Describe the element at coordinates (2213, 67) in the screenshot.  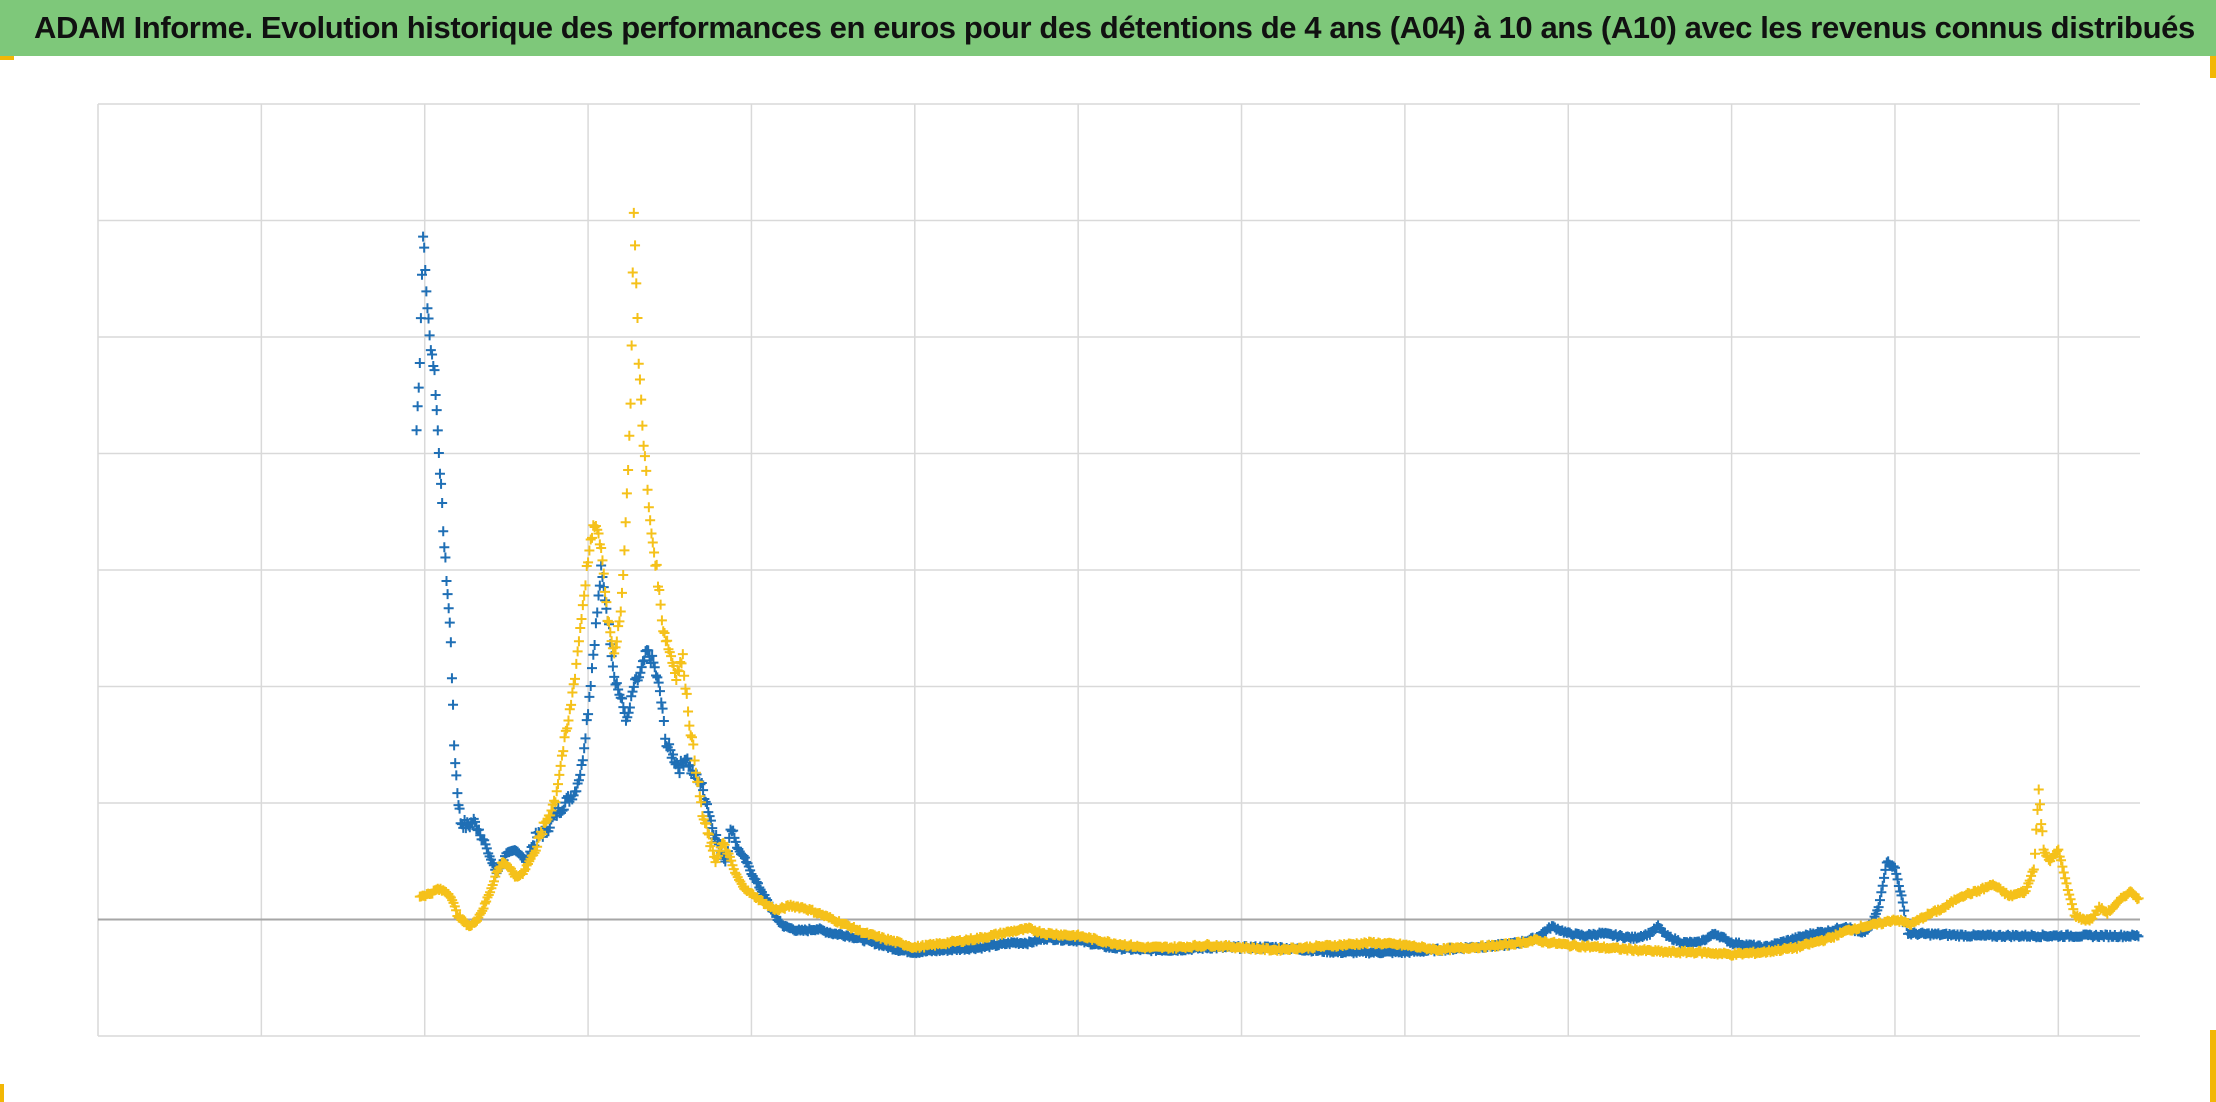
I see `corner-accent-top-right` at that location.